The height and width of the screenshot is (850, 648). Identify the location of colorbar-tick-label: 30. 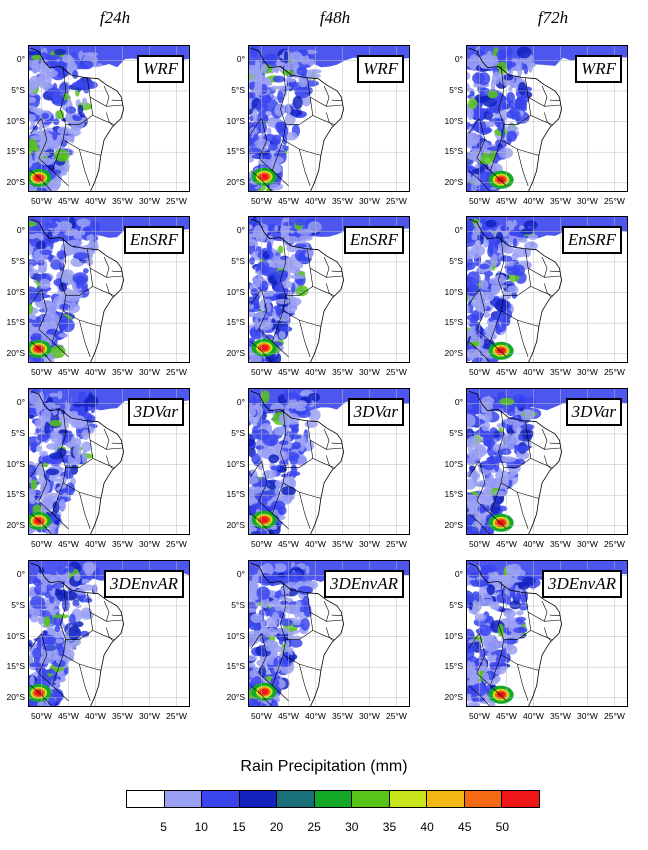
(352, 827).